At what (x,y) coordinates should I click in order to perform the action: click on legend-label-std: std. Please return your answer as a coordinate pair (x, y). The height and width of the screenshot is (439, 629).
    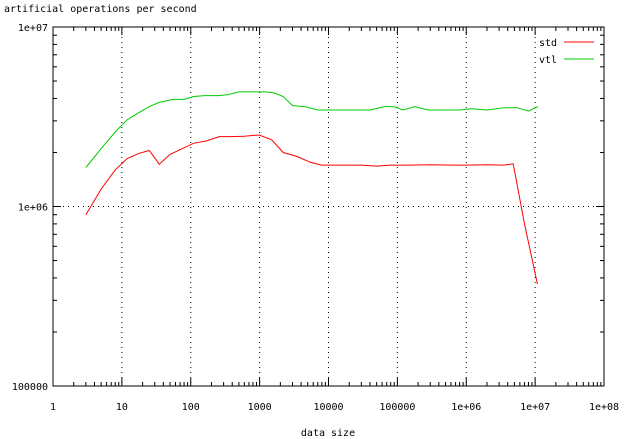
    Looking at the image, I should click on (548, 43).